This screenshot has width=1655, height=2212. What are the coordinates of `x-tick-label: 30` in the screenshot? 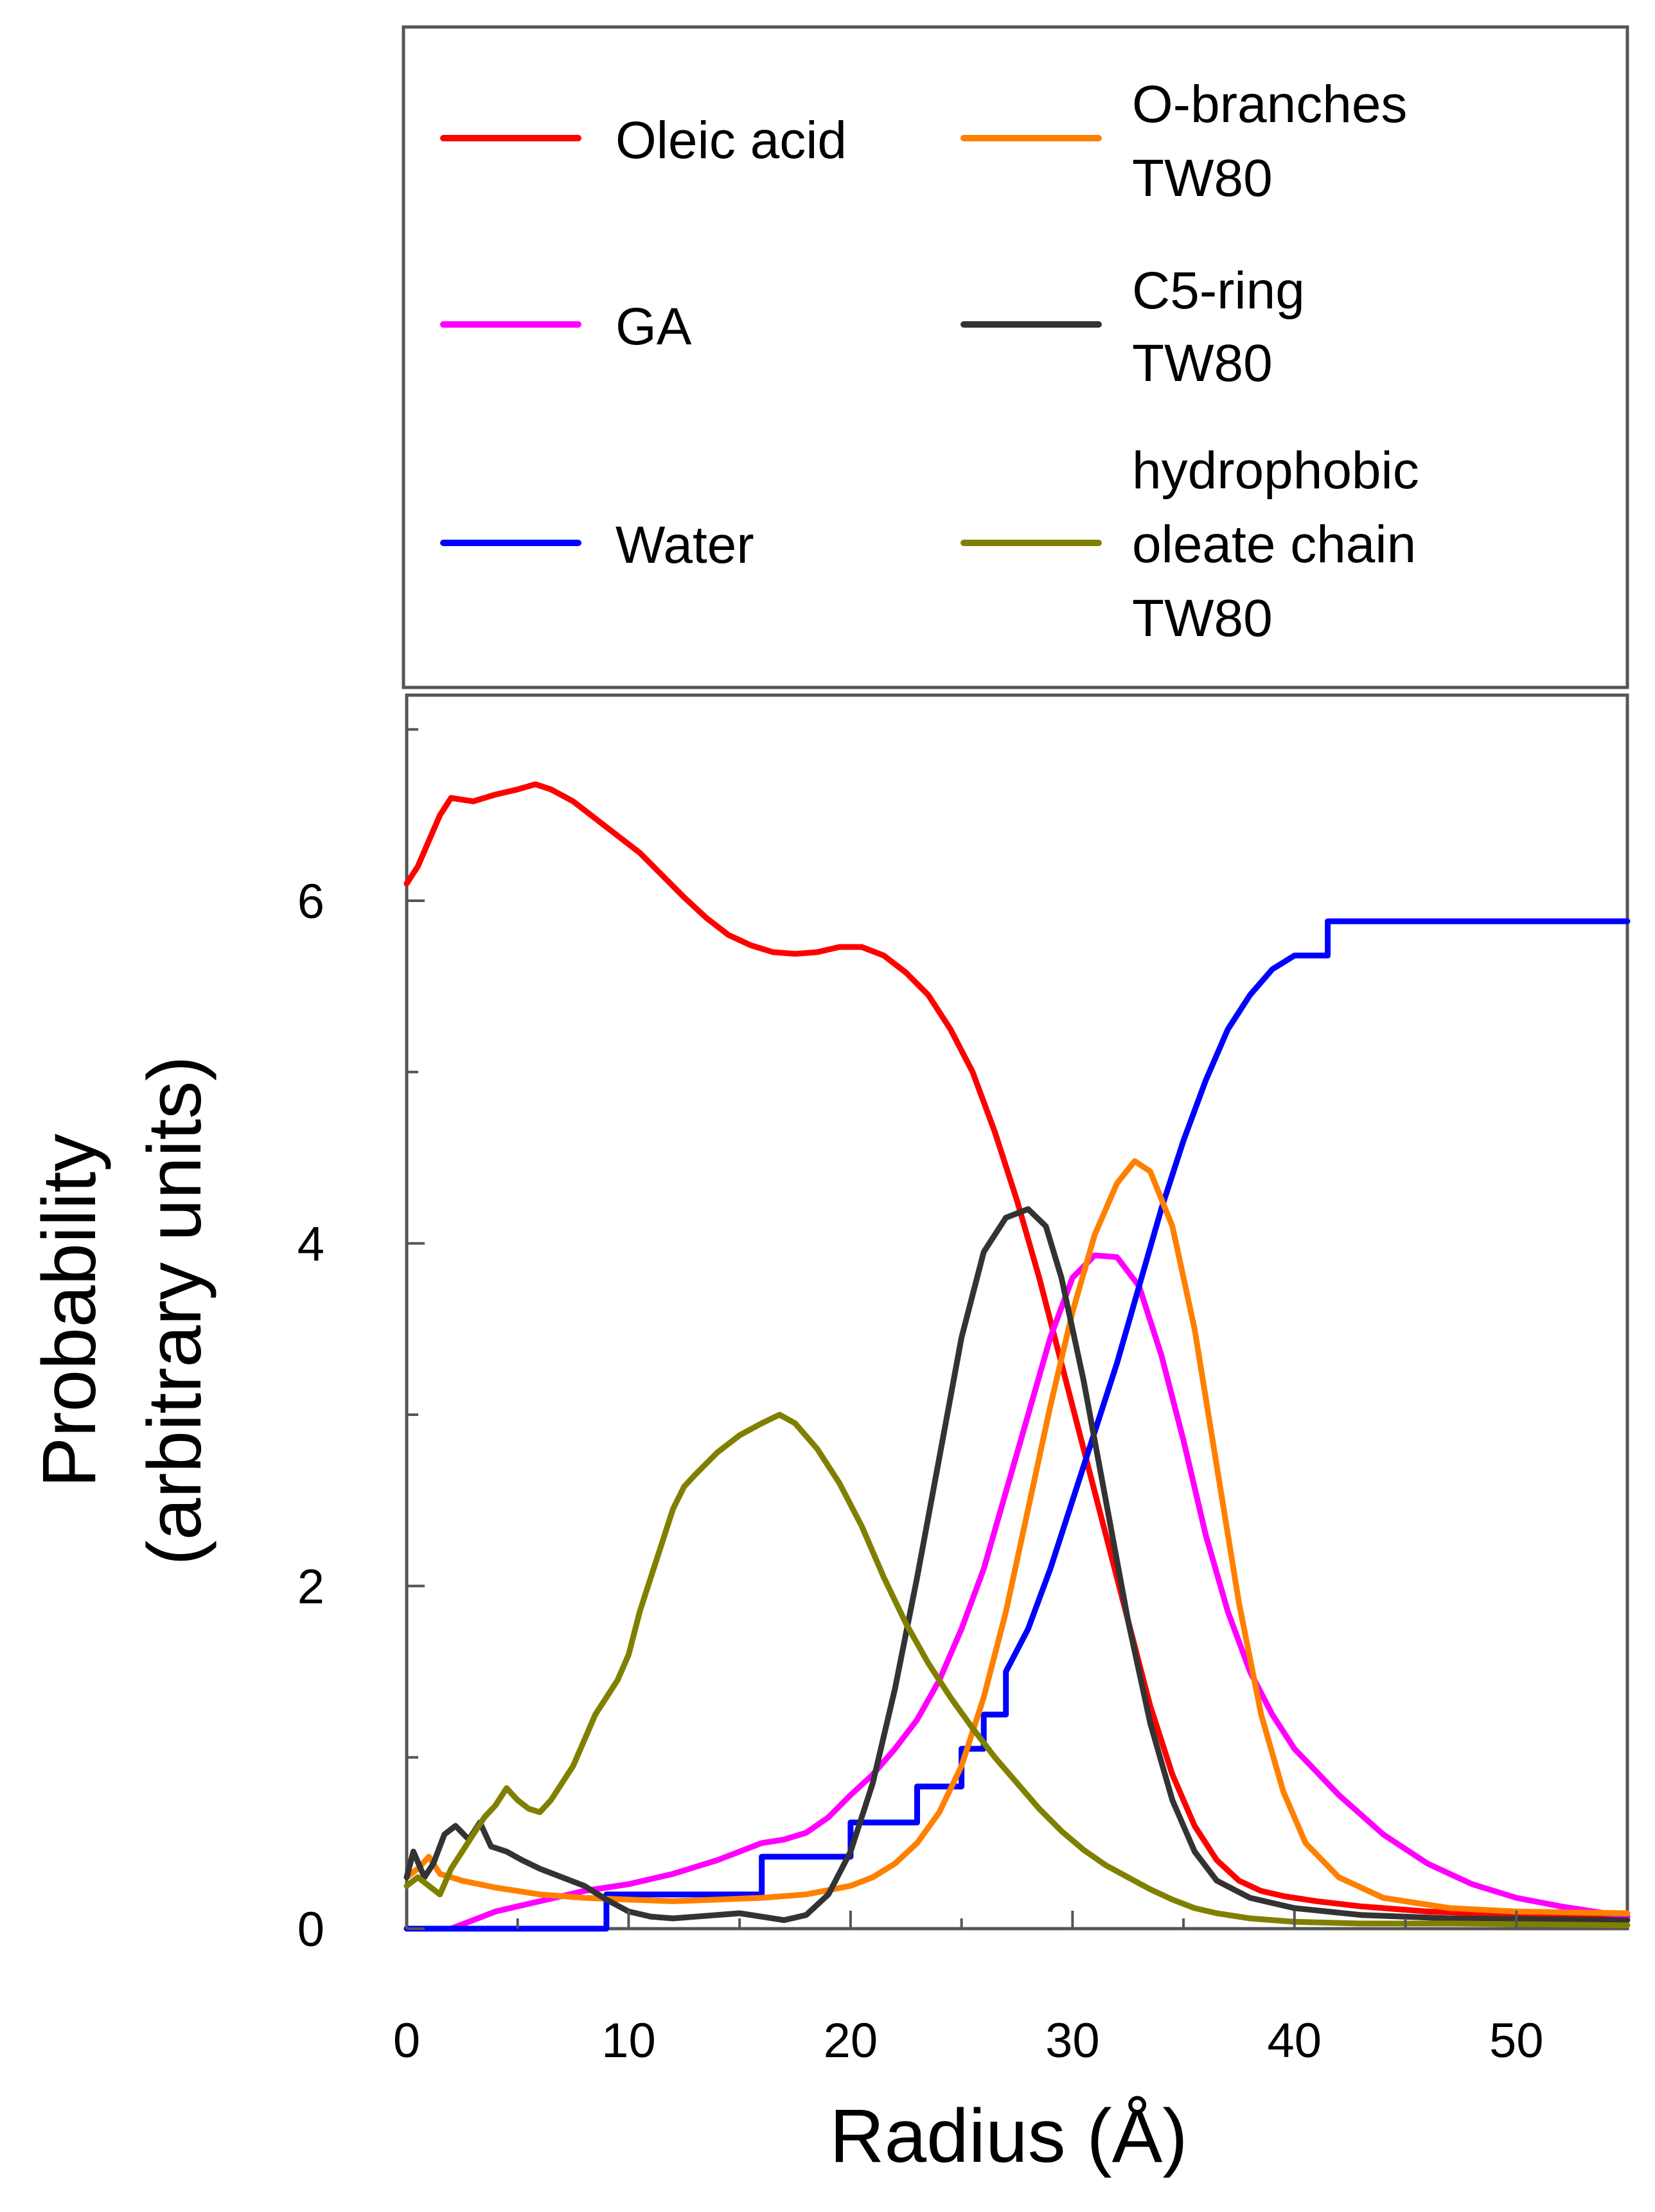 It's located at (1073, 2040).